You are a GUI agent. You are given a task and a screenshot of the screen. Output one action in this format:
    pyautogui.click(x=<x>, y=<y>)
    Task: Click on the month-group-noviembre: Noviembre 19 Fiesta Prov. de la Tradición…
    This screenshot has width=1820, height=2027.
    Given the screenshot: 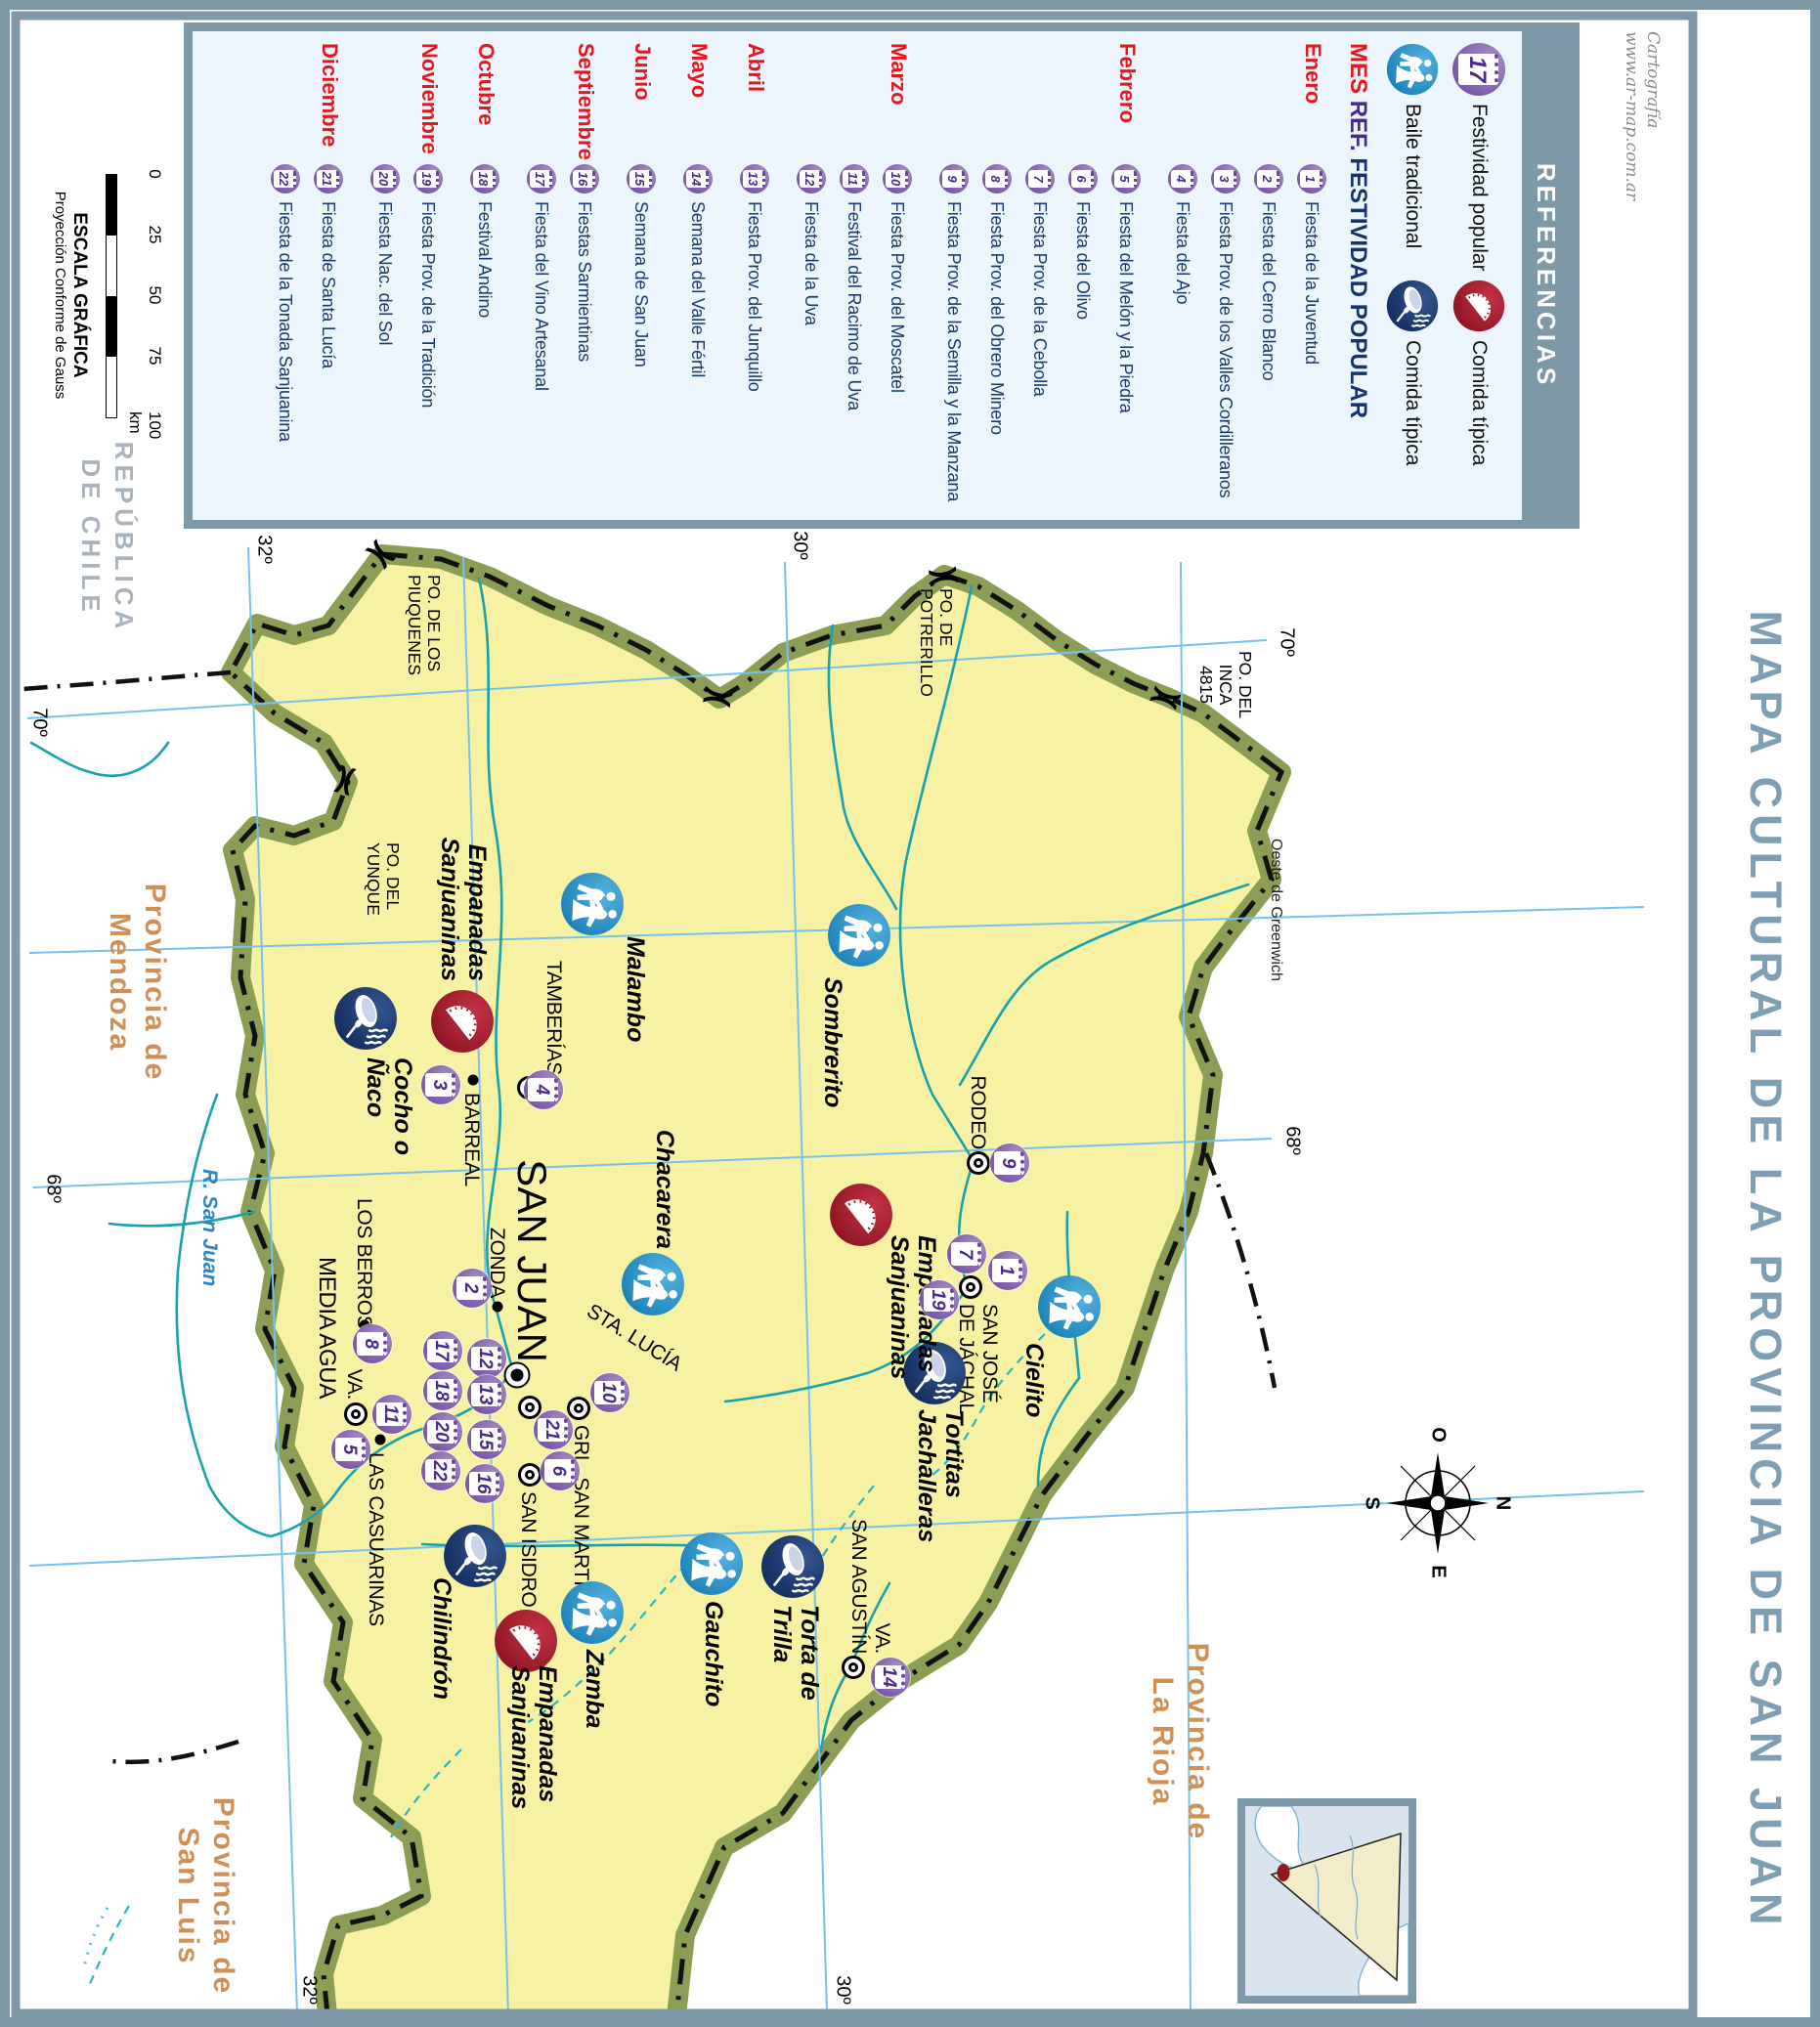 What is the action you would take?
    pyautogui.click(x=406, y=275)
    